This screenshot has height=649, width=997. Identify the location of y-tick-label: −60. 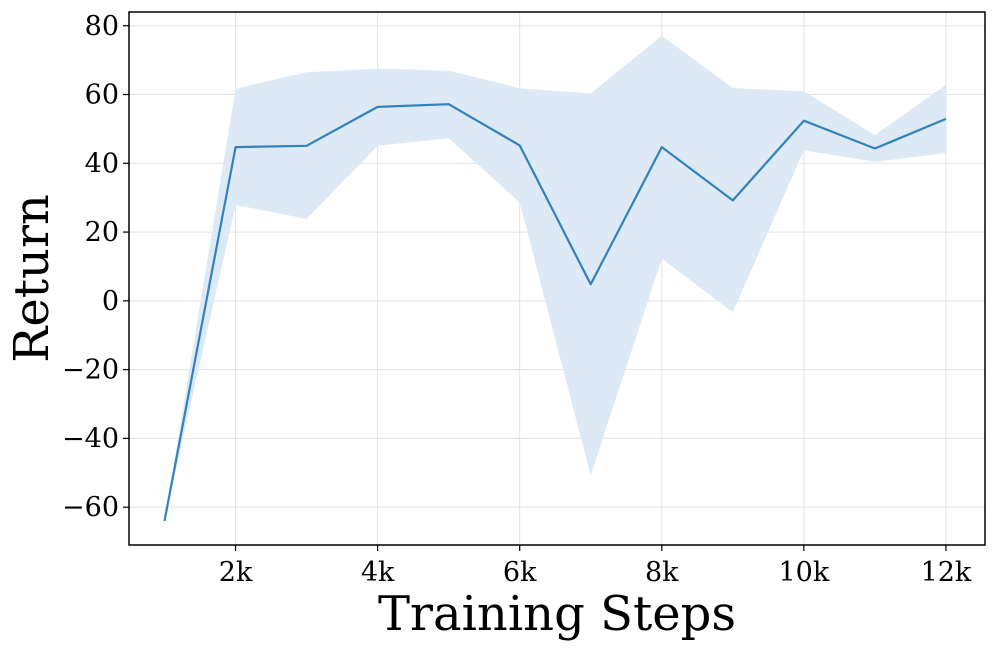
(90, 507).